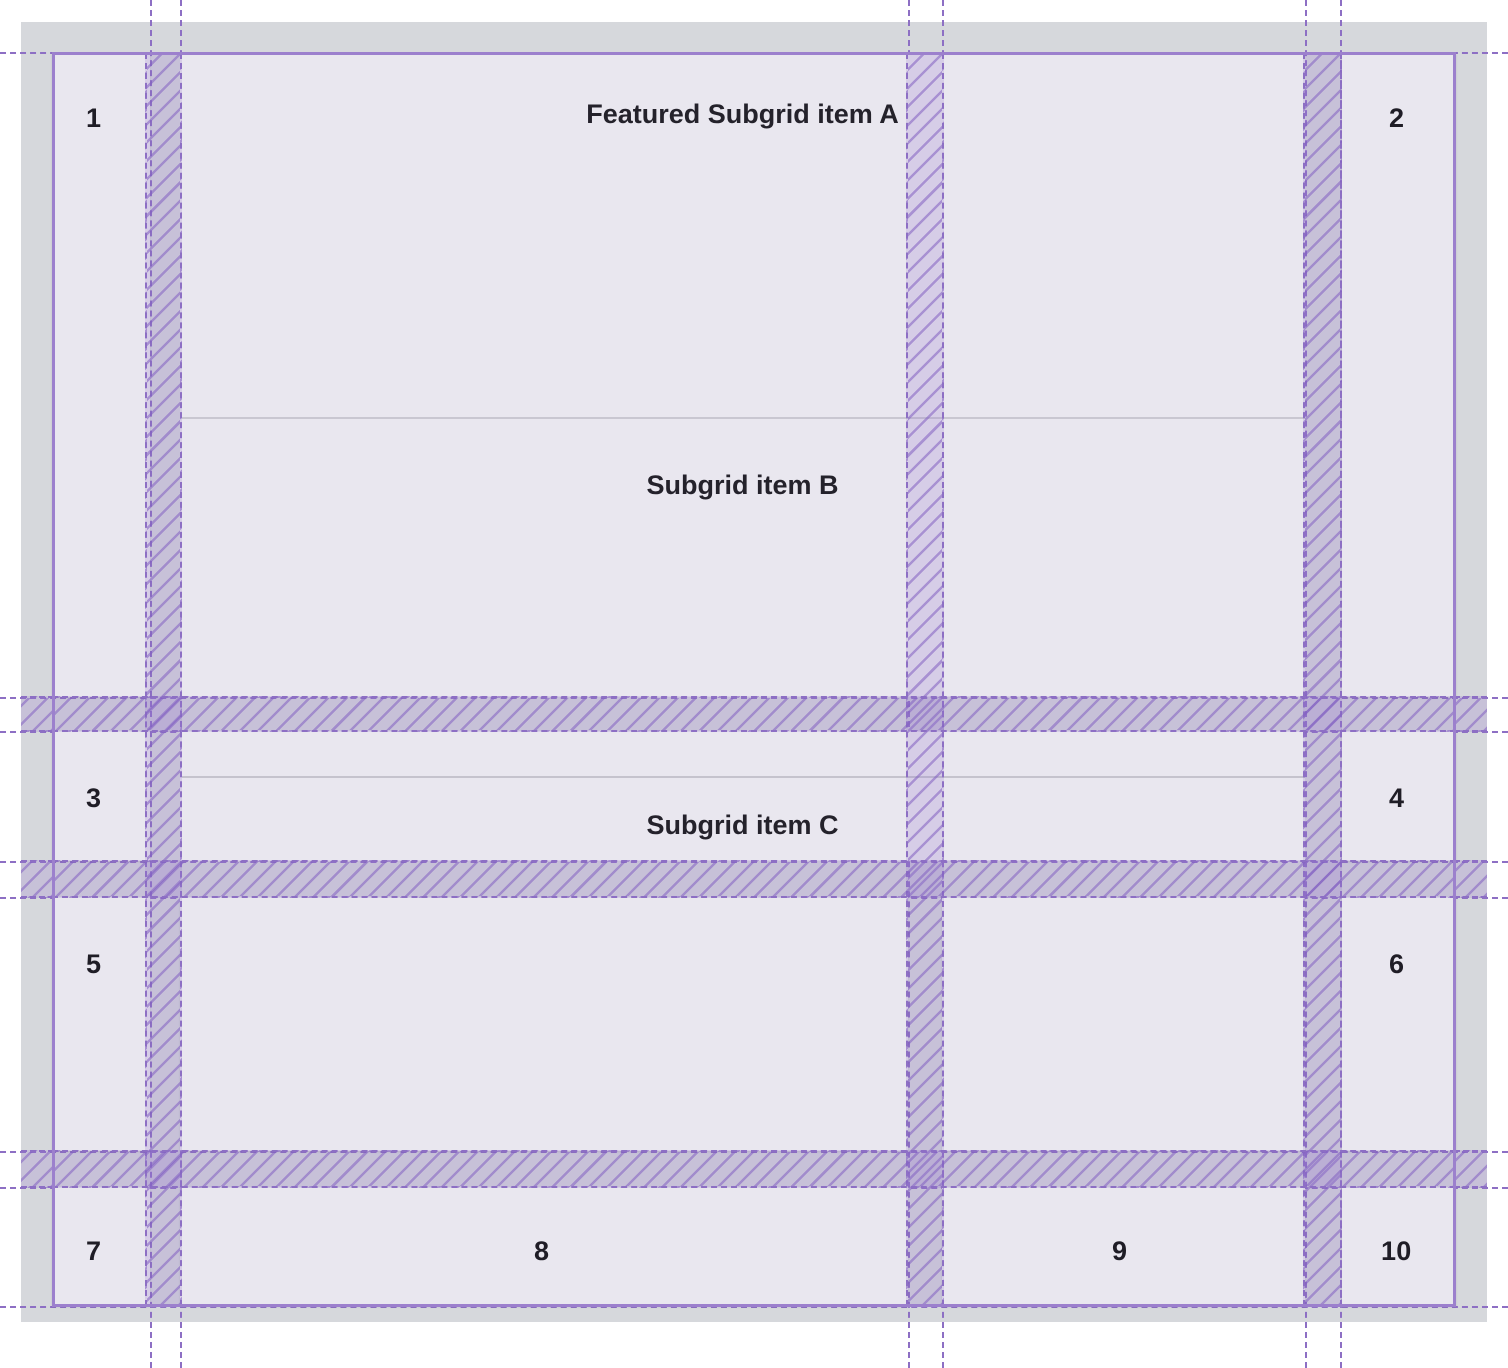  Describe the element at coordinates (742, 114) in the screenshot. I see `subgrid-item-a-label: Featured Subgrid item A` at that location.